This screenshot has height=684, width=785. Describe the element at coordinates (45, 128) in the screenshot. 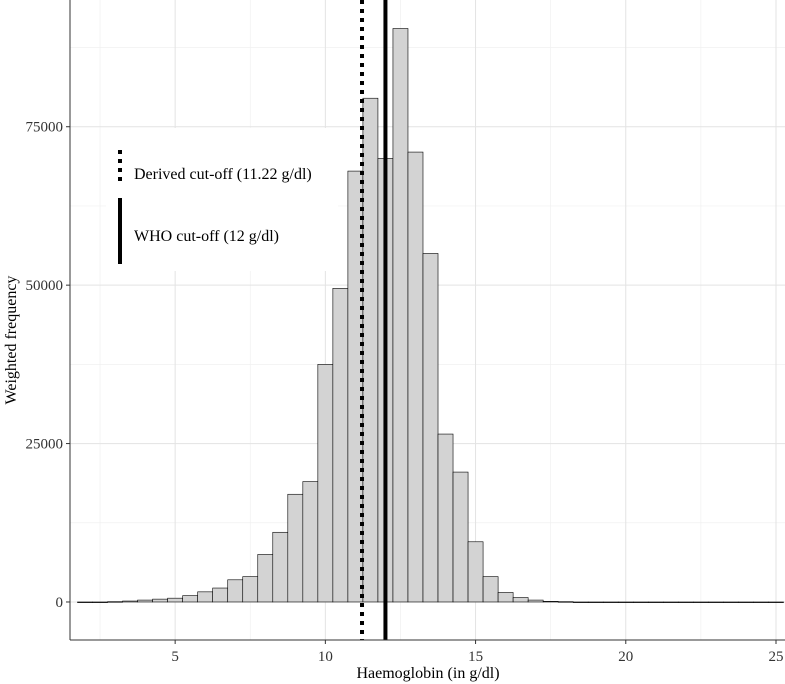

I see `y-tick-label: 75000` at that location.